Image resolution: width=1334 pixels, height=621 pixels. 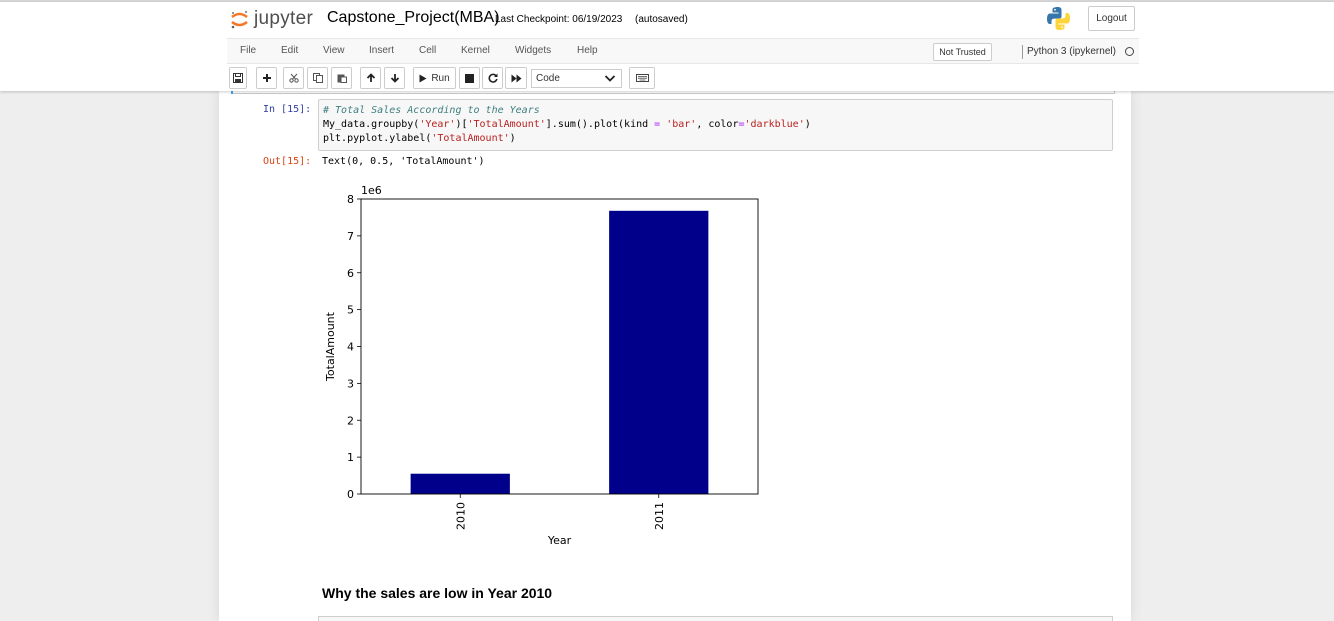 What do you see at coordinates (460, 516) in the screenshot?
I see `x-tick-label-2010: 2010` at bounding box center [460, 516].